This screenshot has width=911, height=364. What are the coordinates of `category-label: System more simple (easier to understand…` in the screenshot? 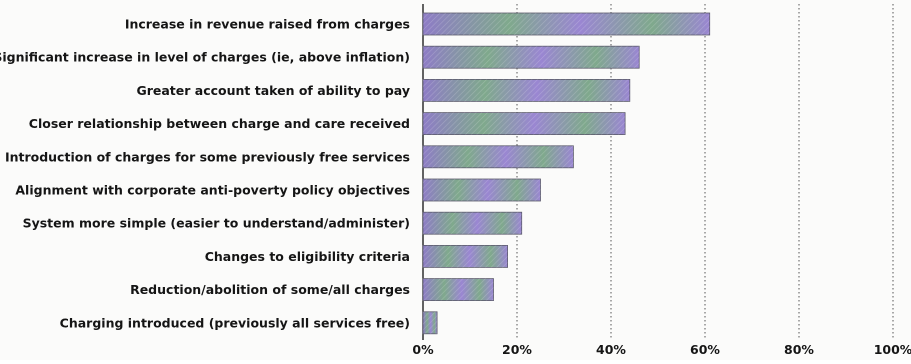 It's located at (216, 223).